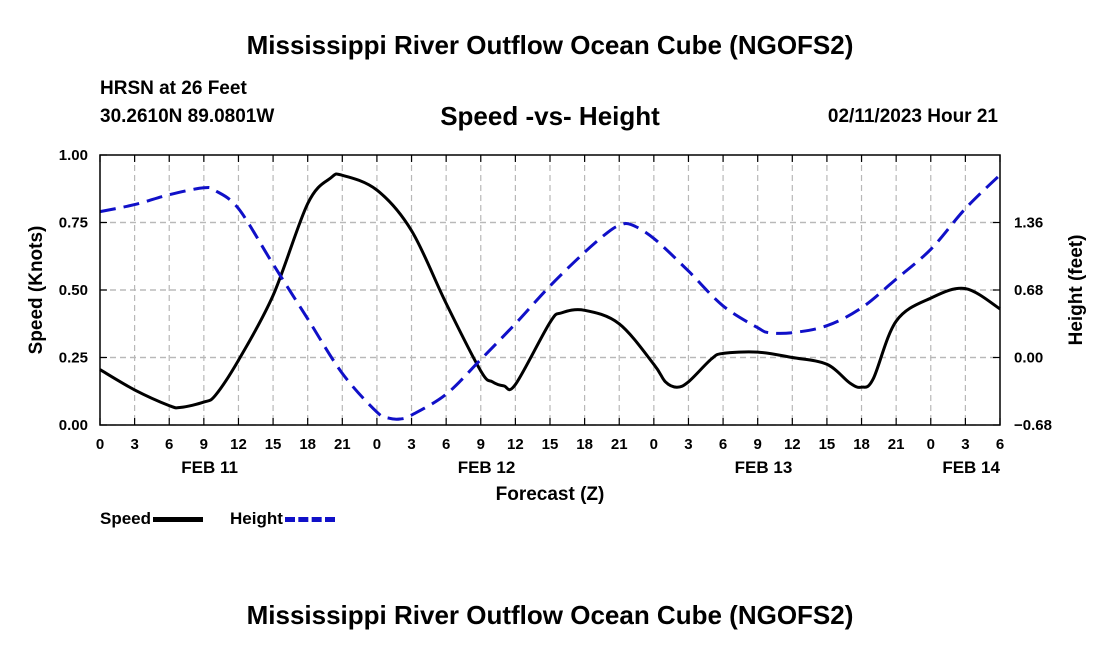  I want to click on legend-height: Height, so click(282, 519).